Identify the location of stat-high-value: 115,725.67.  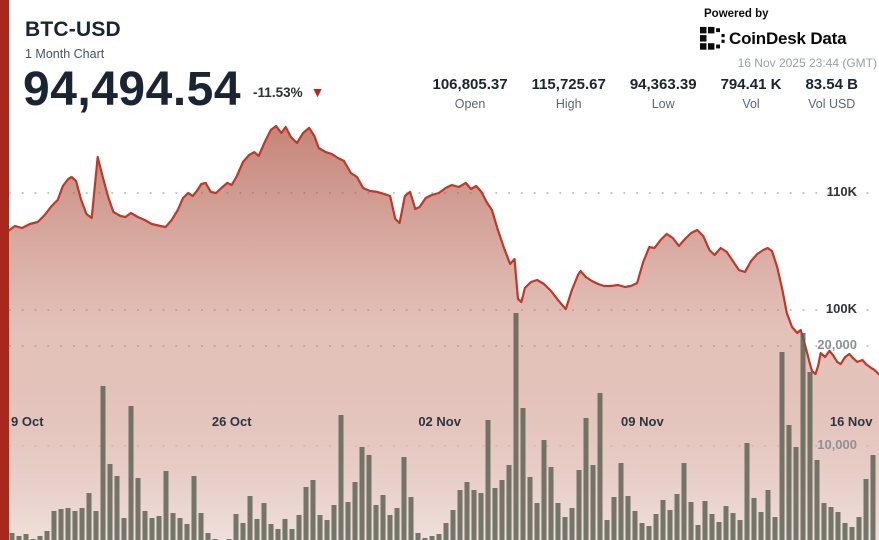
(568, 84).